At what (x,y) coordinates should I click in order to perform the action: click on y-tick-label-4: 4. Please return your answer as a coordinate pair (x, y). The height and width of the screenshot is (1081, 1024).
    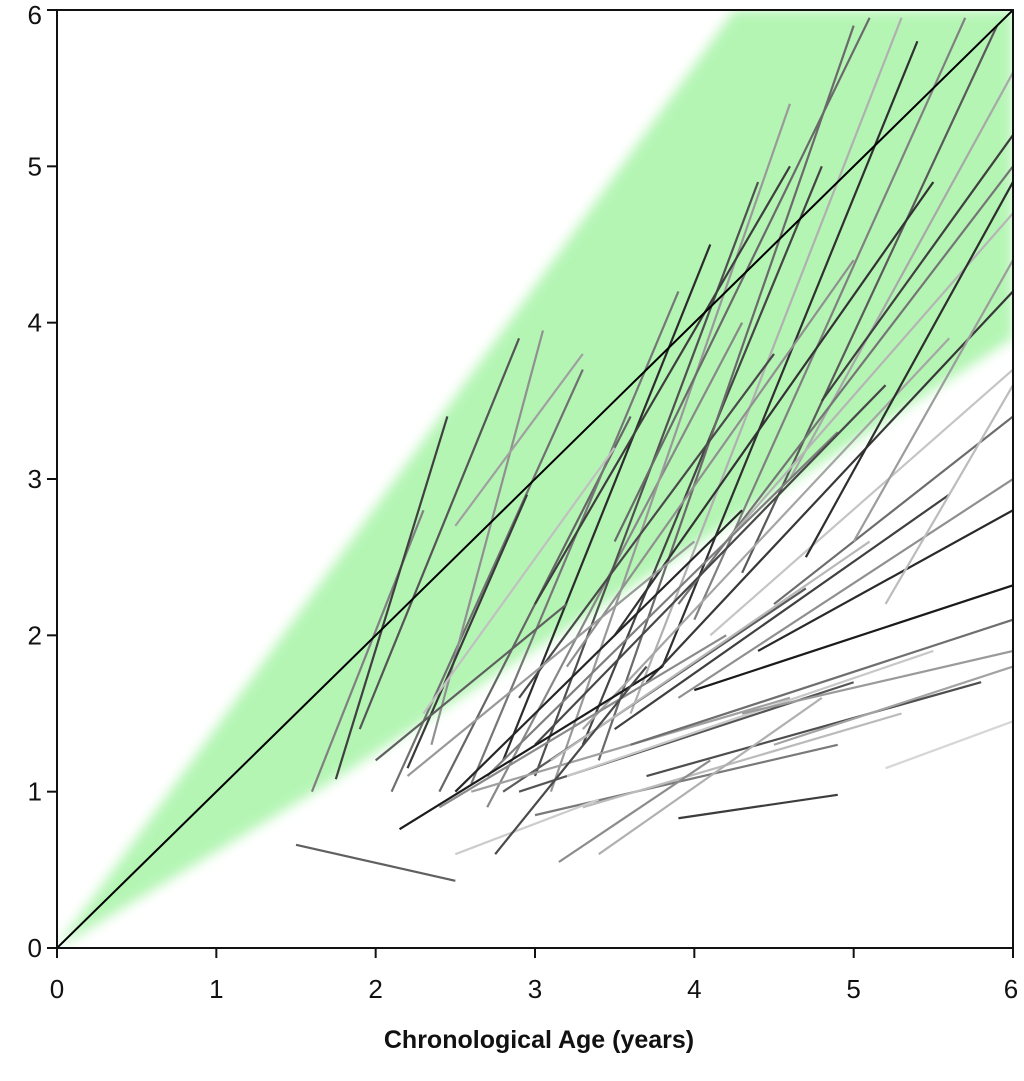
    Looking at the image, I should click on (35, 323).